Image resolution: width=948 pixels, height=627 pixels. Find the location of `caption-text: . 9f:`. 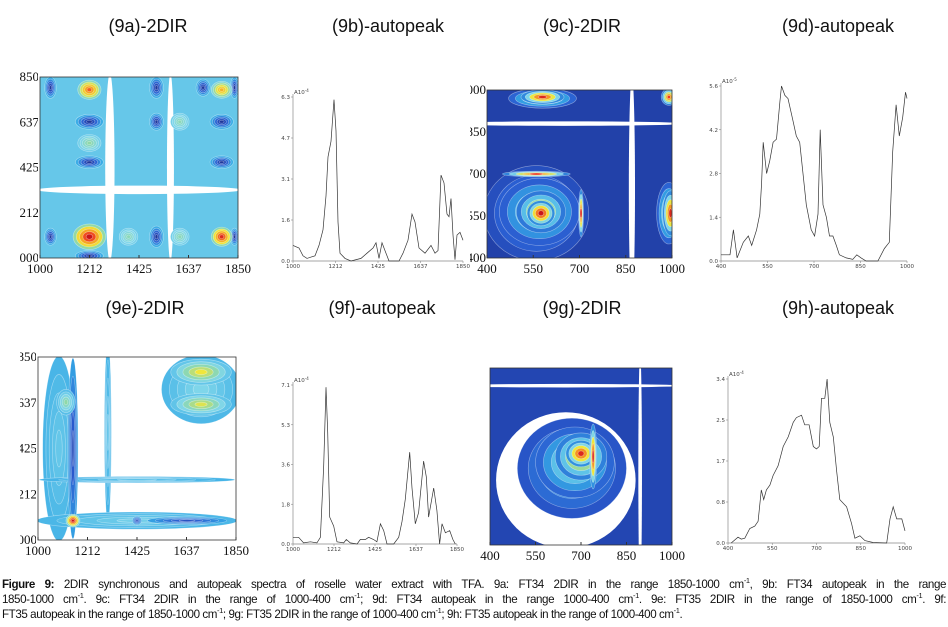

caption-text: . 9f: is located at coordinates (934, 599).